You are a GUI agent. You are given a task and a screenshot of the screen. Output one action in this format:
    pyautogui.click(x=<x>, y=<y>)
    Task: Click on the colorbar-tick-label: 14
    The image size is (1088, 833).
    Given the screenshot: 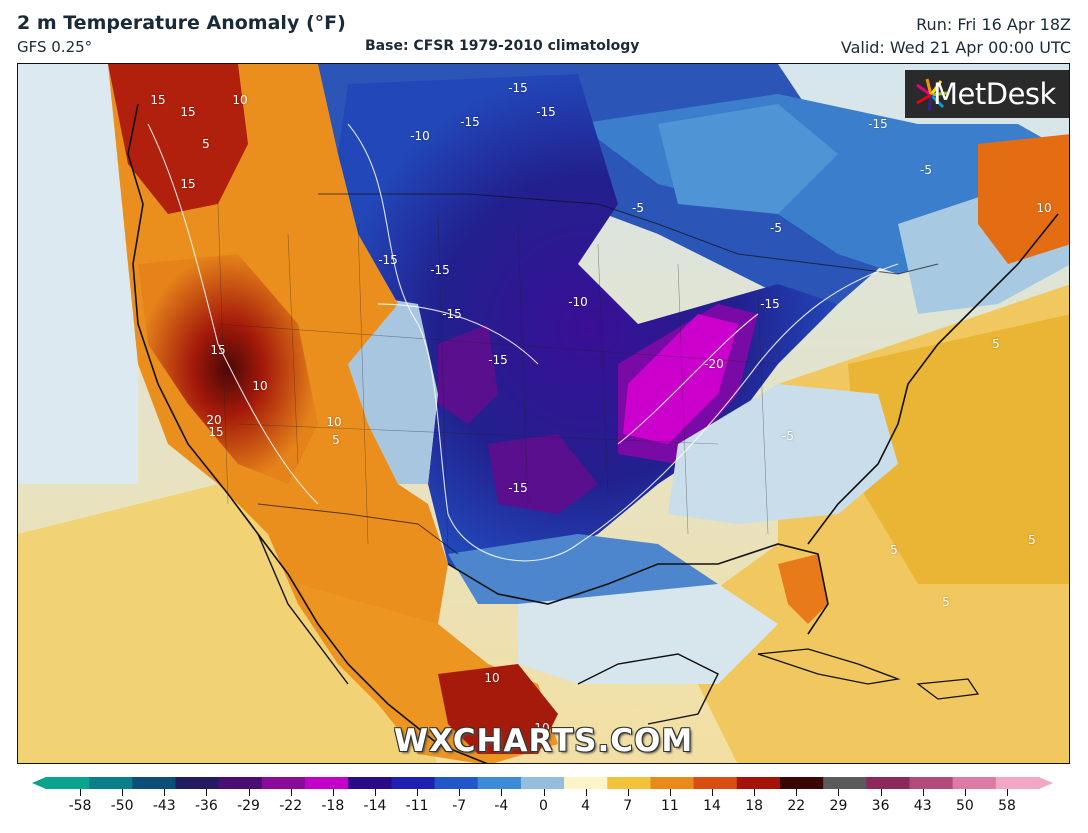 What is the action you would take?
    pyautogui.click(x=712, y=806)
    